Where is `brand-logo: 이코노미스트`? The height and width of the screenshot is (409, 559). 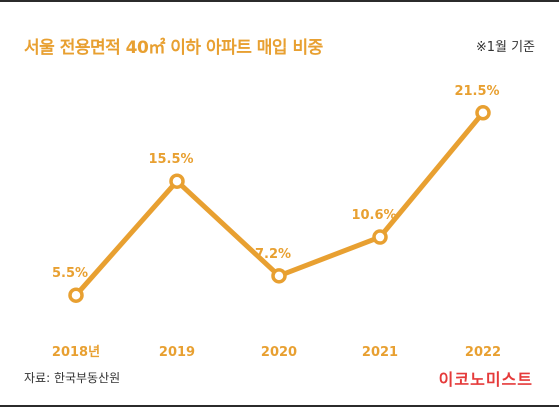
brand-logo: 이코노미스트 is located at coordinates (485, 379).